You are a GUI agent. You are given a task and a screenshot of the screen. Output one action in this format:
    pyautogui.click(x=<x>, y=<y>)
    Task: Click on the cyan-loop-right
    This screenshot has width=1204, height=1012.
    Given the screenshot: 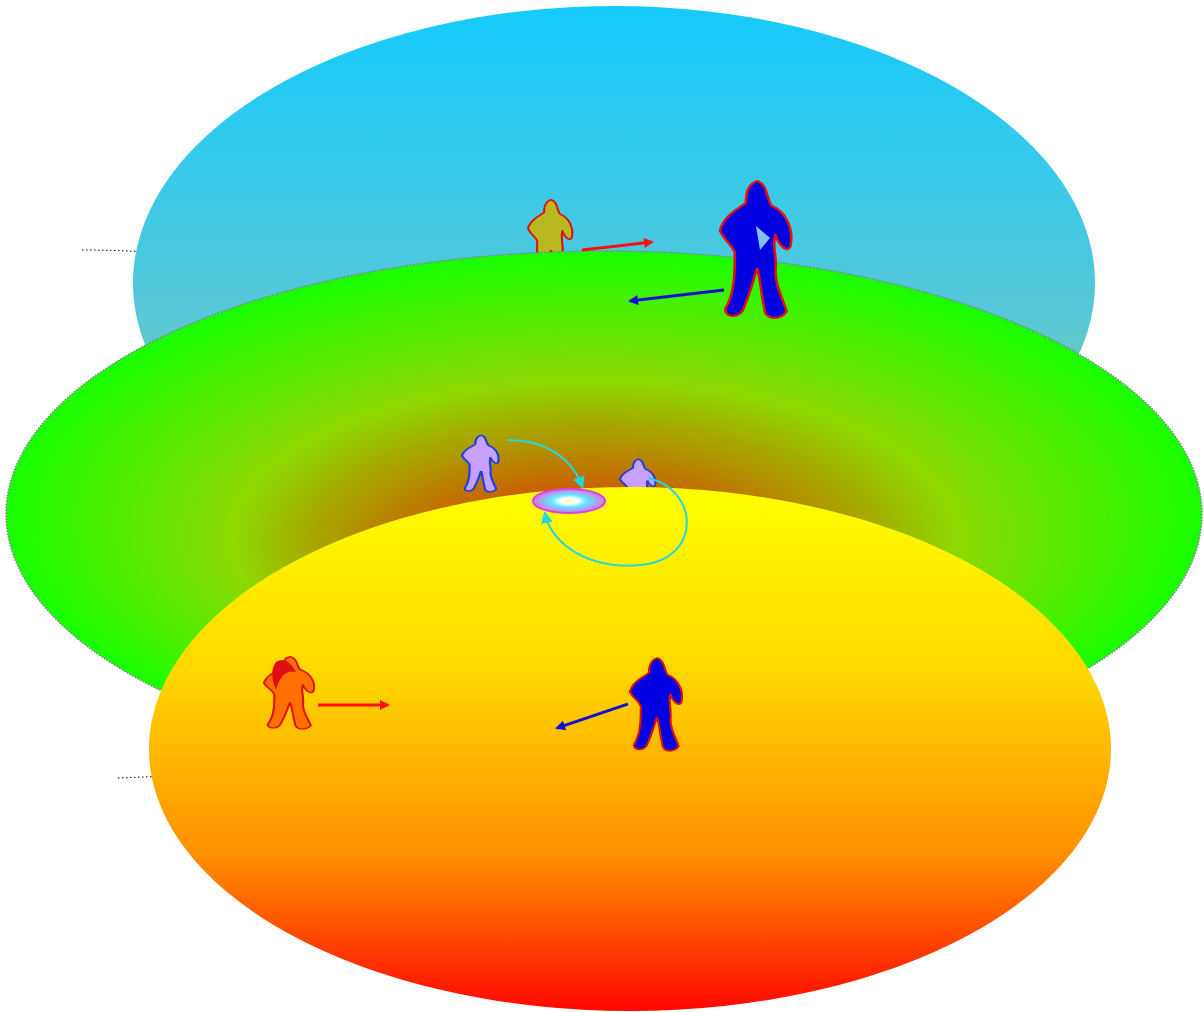 What is the action you would take?
    pyautogui.click(x=614, y=522)
    